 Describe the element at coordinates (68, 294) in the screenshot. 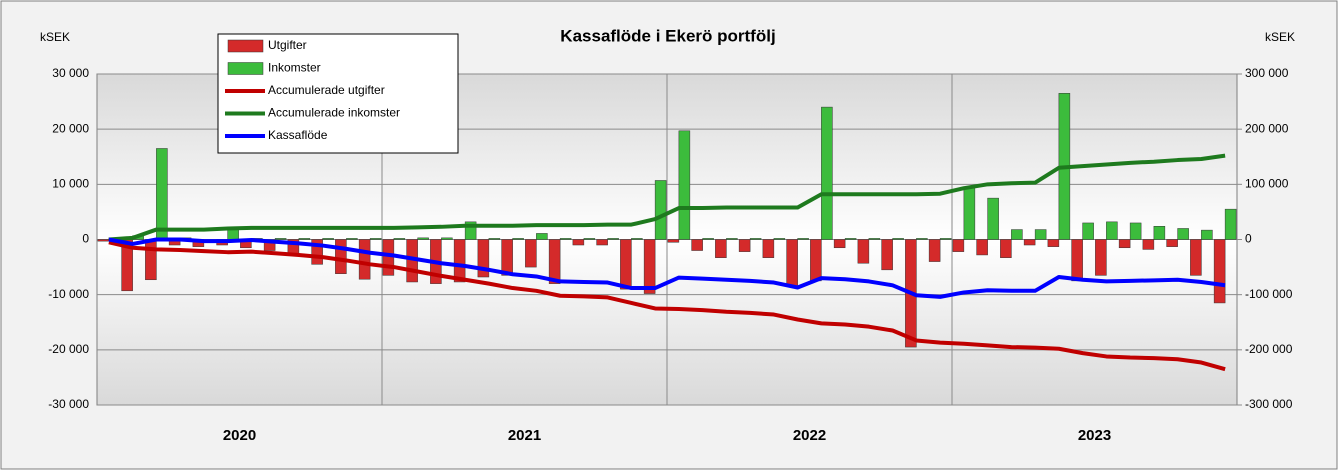

I see `y-tick-label: -10 000` at that location.